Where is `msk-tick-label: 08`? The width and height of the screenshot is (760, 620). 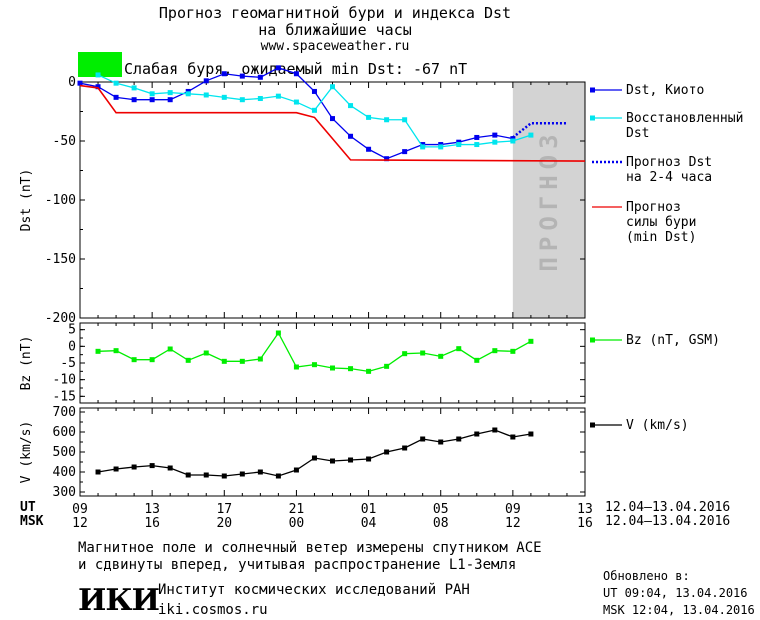
msk-tick-label: 08 is located at coordinates (441, 523).